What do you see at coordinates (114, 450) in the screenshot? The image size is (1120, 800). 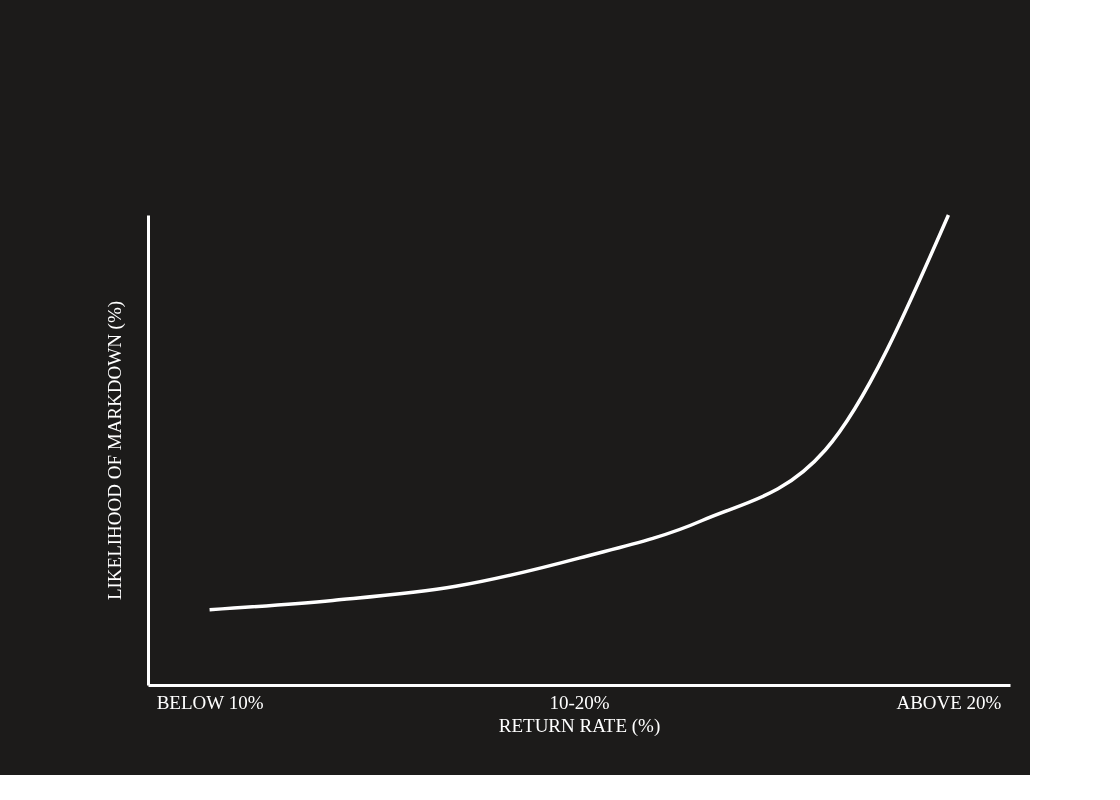 I see `y-axis-title: LIKELIHOOD OF MARKDOWN (%)` at bounding box center [114, 450].